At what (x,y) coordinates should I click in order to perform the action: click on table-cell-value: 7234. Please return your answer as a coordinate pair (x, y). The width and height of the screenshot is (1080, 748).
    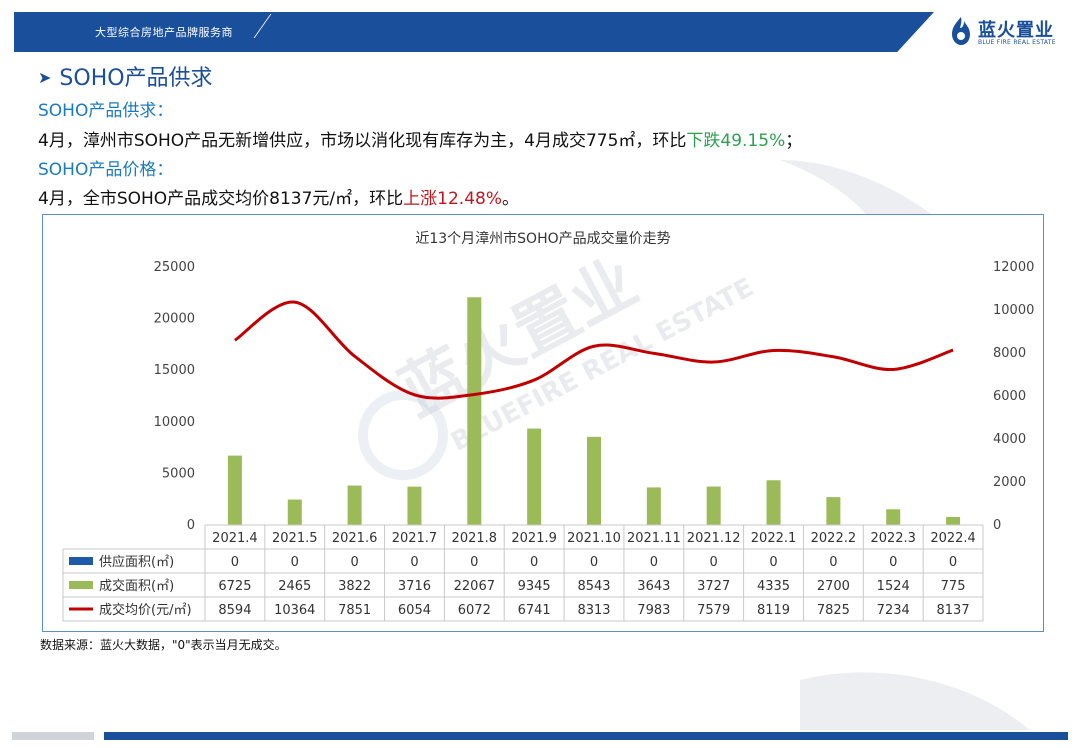
    Looking at the image, I should click on (893, 610).